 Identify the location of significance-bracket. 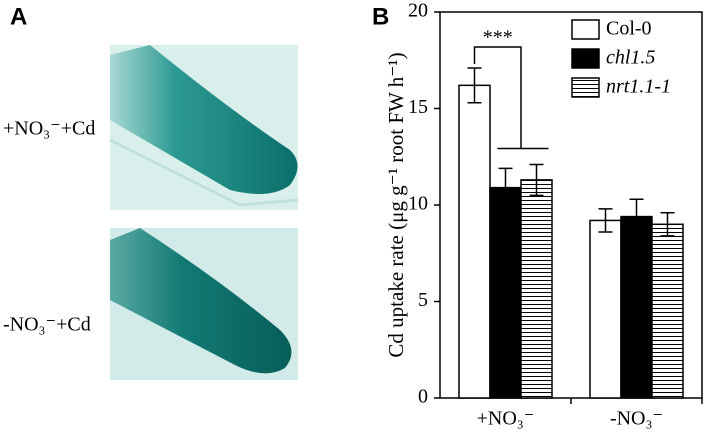
(511, 98).